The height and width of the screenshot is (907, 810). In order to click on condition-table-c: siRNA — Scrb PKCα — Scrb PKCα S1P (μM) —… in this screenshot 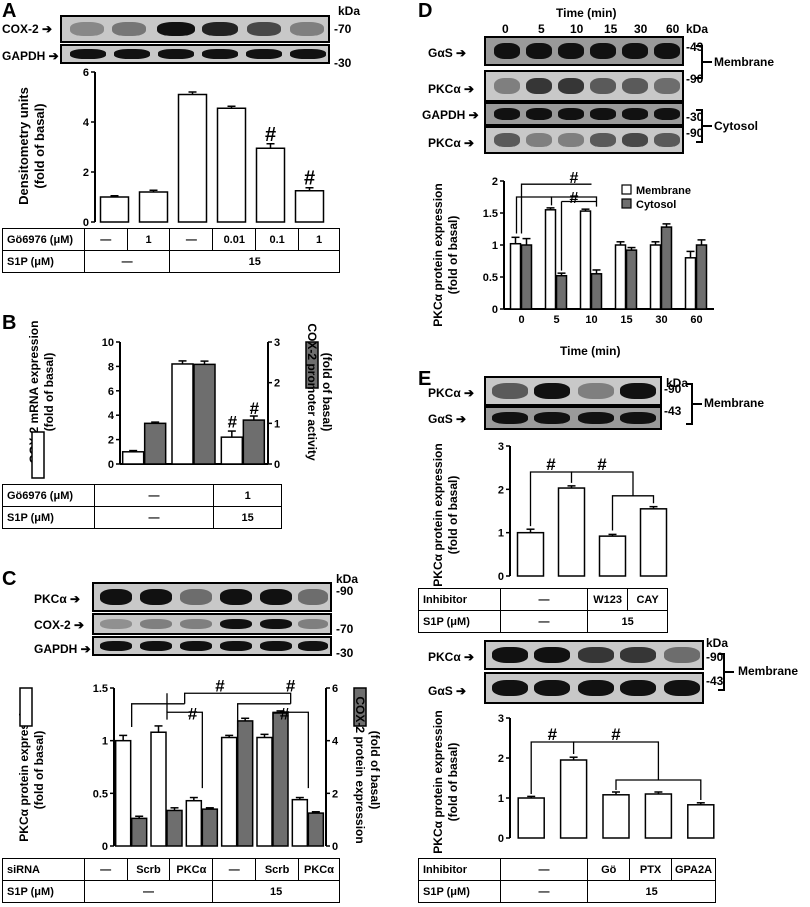, I will do `click(171, 880)`.